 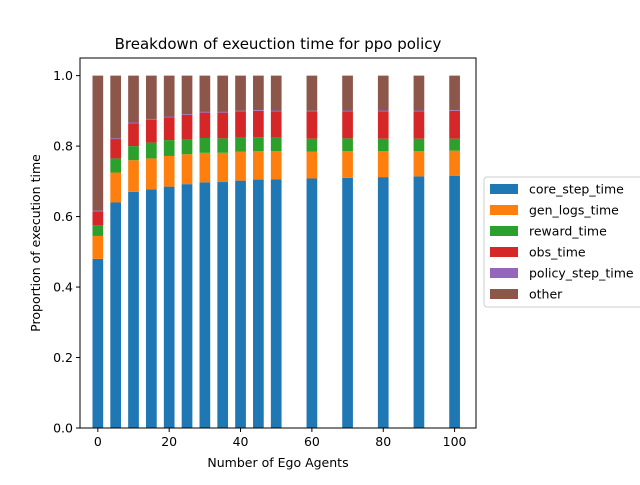 What do you see at coordinates (241, 441) in the screenshot?
I see `x-tick-label: 40` at bounding box center [241, 441].